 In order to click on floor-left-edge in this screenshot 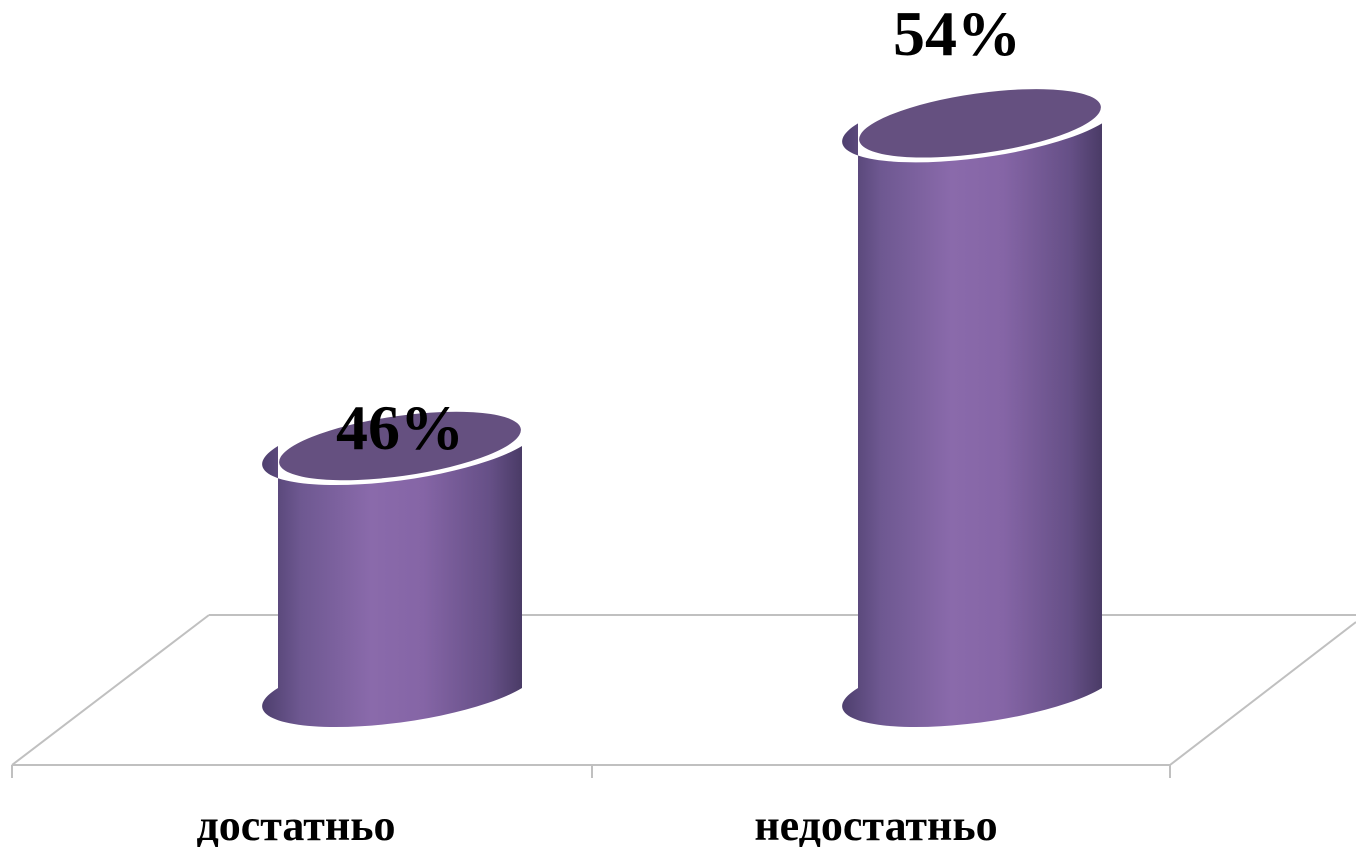, I will do `click(110, 690)`.